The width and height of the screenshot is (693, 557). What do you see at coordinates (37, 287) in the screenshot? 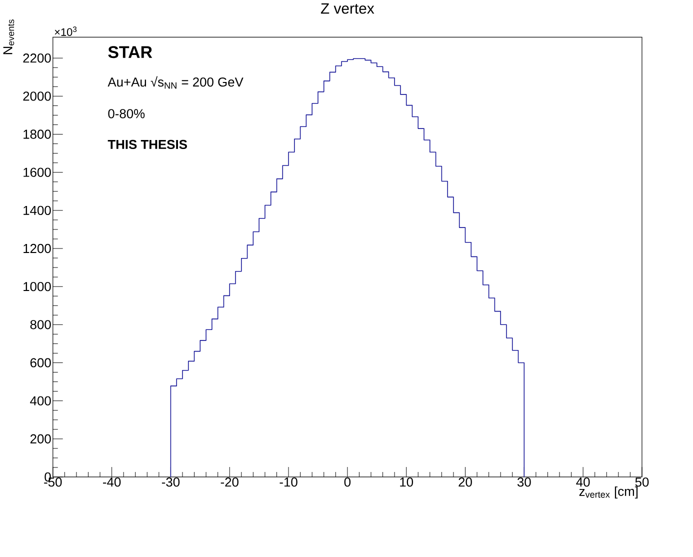
I see `y-tick-label: 1000` at bounding box center [37, 287].